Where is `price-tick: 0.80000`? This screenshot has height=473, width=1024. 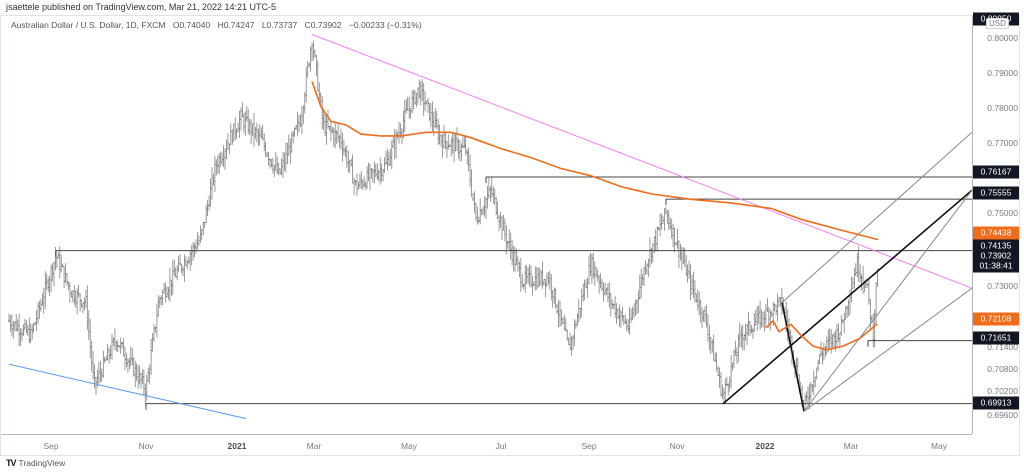
price-tick: 0.80000 is located at coordinates (1002, 38).